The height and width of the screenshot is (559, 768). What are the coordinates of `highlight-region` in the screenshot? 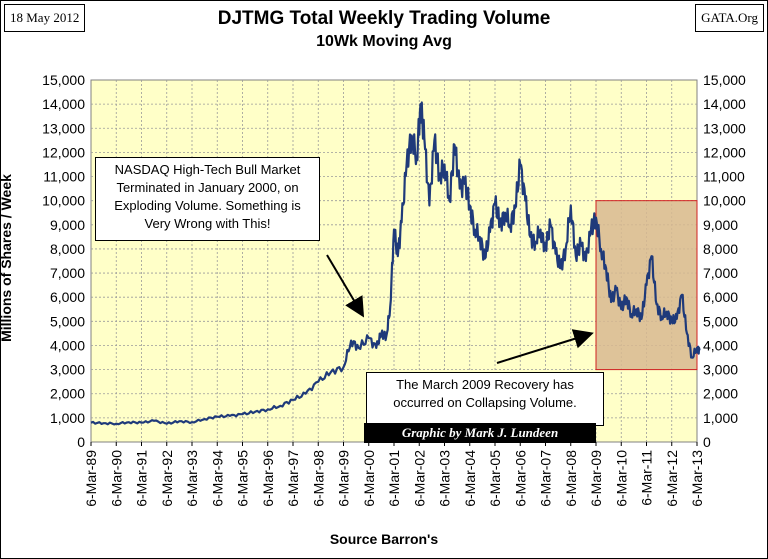 It's located at (646, 285).